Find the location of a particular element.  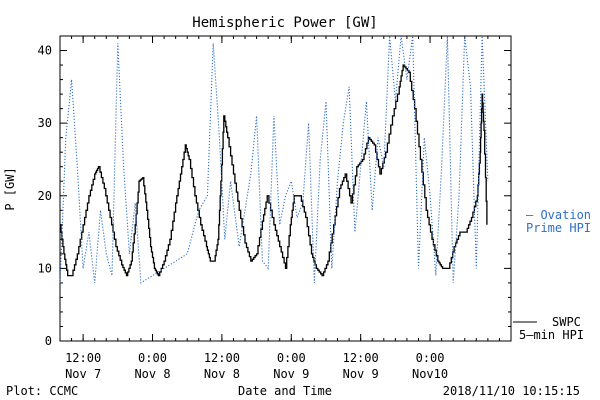

x-tick-date-3: Nov 9 is located at coordinates (291, 374).